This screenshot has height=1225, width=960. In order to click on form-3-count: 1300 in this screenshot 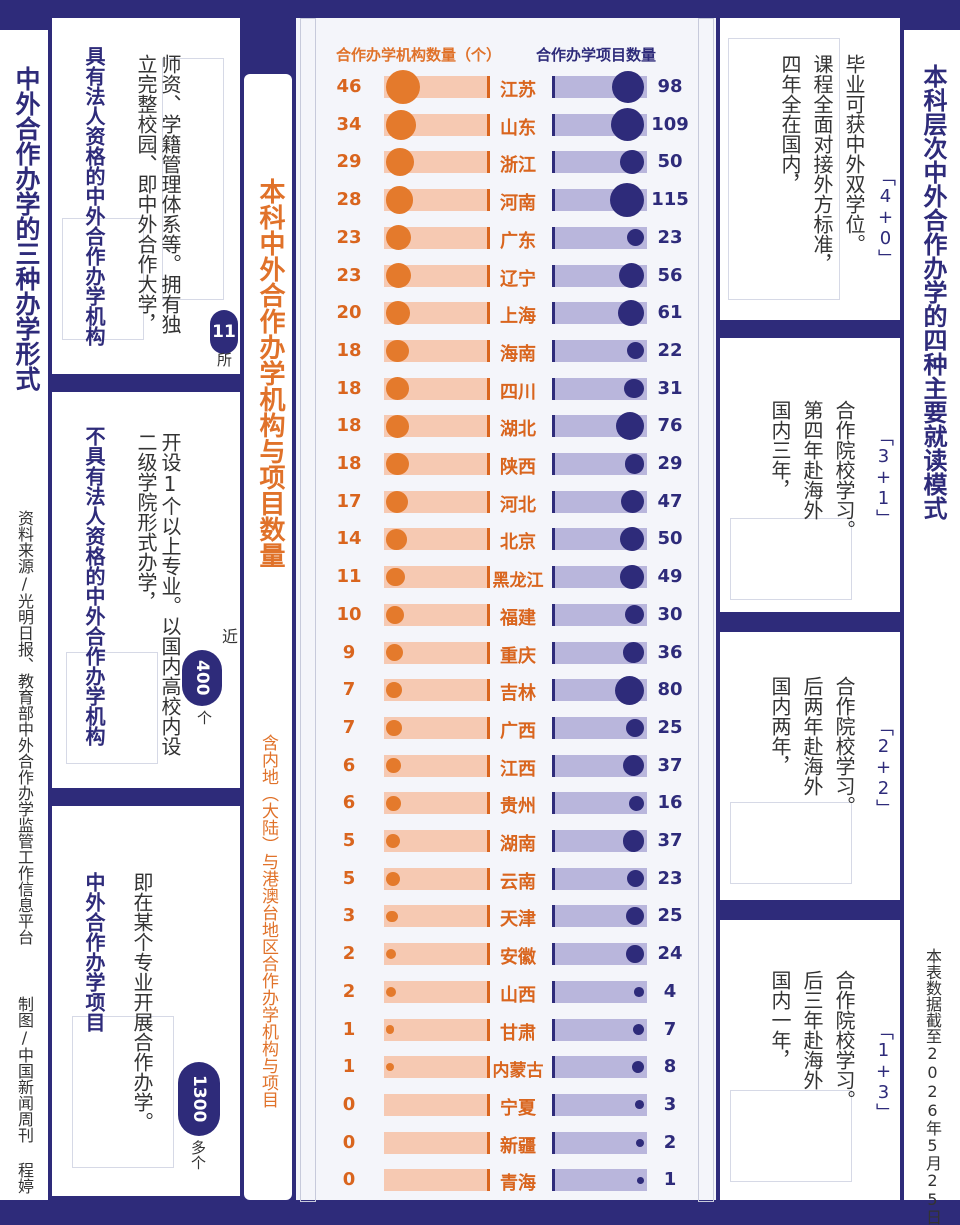, I will do `click(199, 1099)`.